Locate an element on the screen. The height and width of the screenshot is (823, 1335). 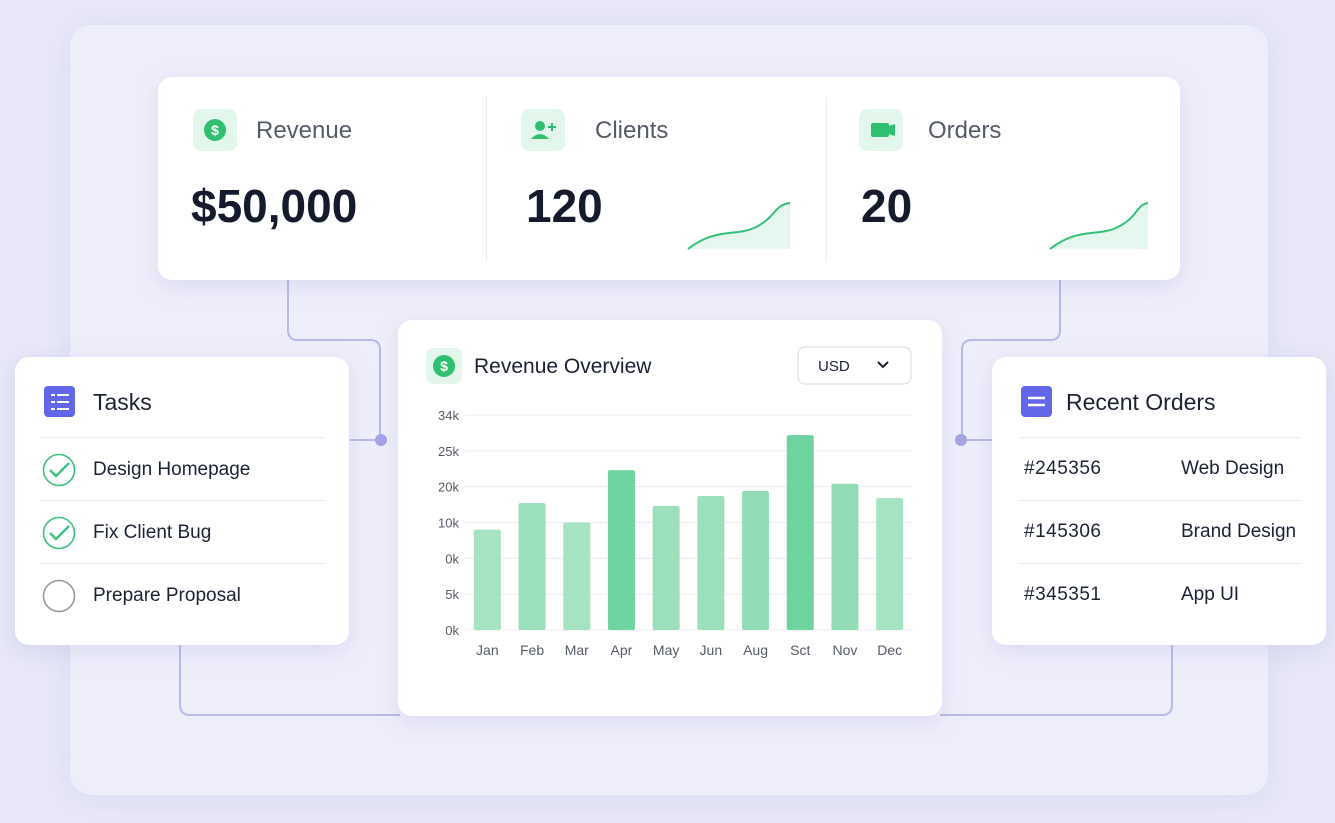
stat-label: Orders is located at coordinates (965, 130).